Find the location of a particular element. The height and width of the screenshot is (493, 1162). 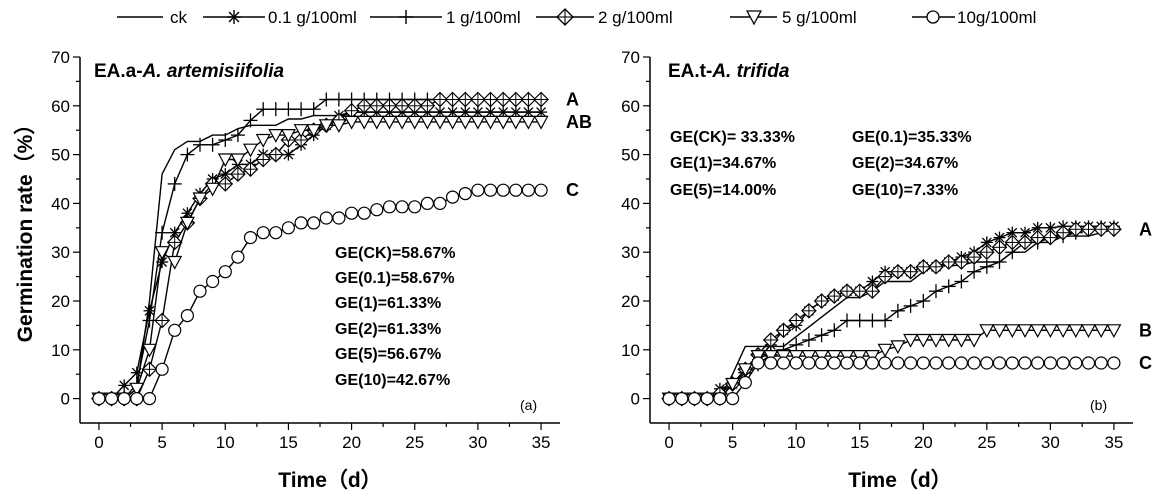

y-tick-label: 40 is located at coordinates (60, 203).